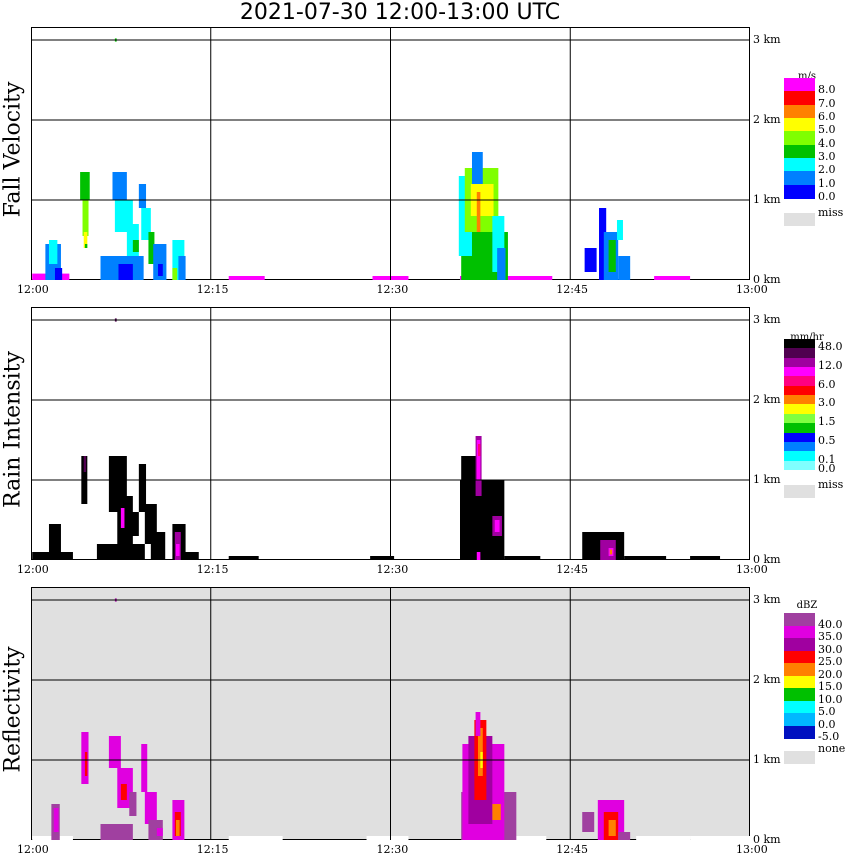  I want to click on legend-label: 8.0, so click(827, 90).